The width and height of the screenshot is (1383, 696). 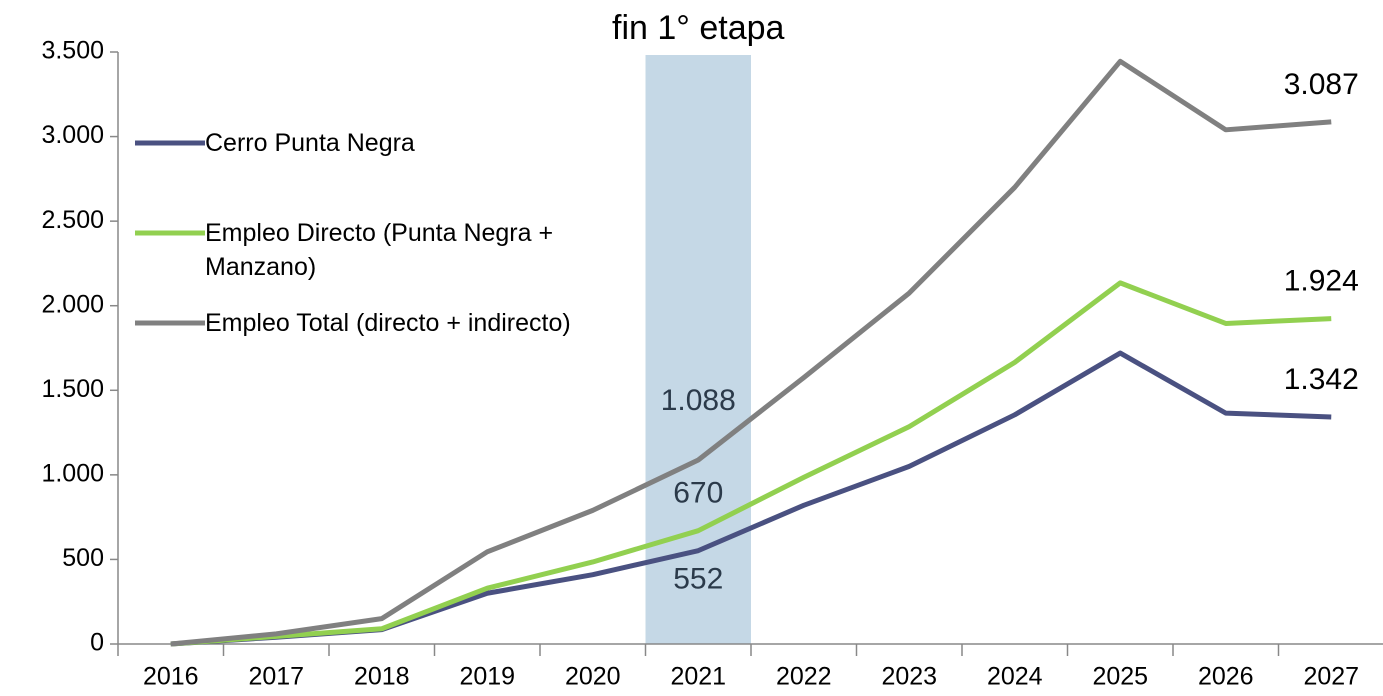 I want to click on data-label: 3.087, so click(x=1321, y=84).